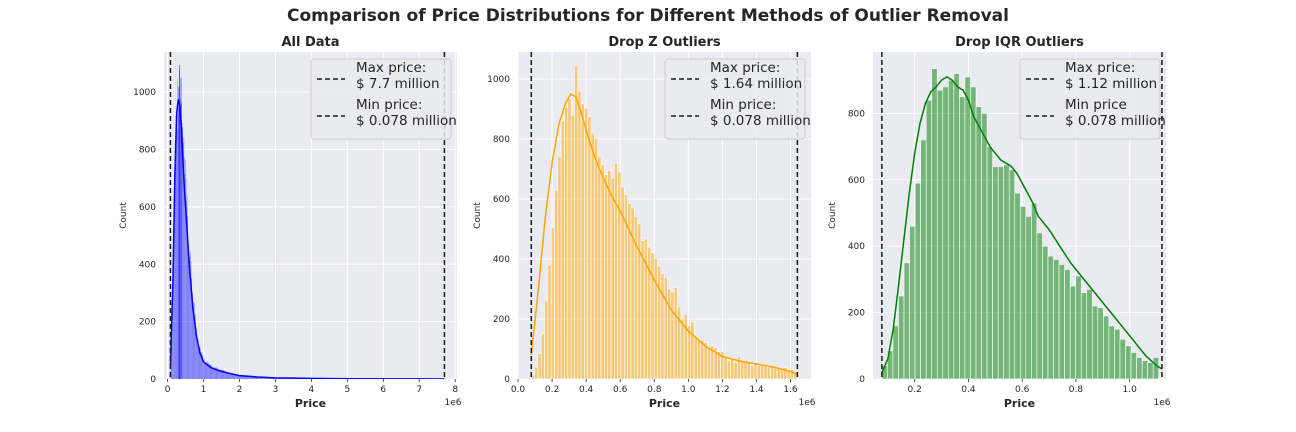  Describe the element at coordinates (455, 390) in the screenshot. I see `x-tick-label: 8` at that location.